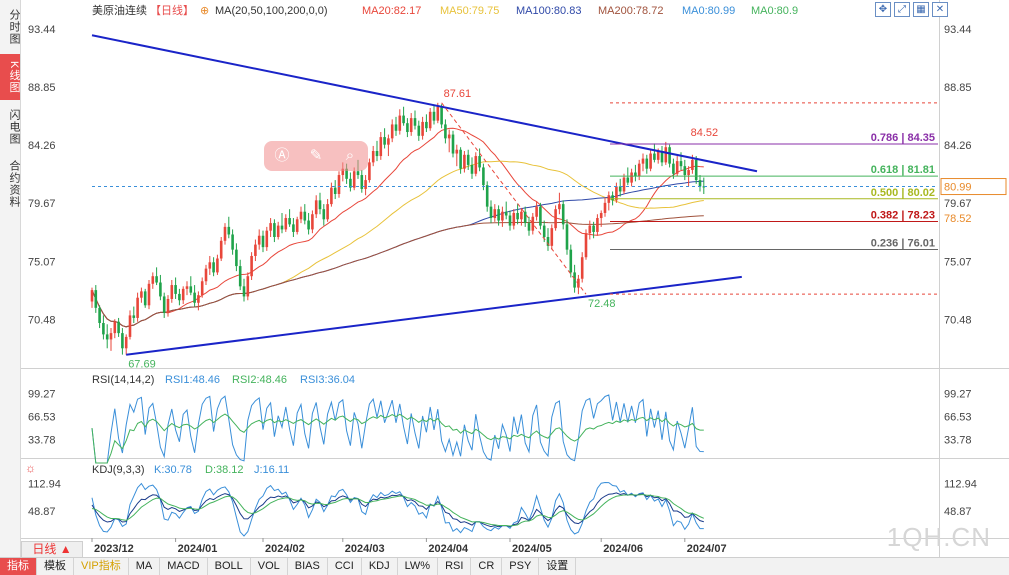 This screenshot has height=575, width=1009. Describe the element at coordinates (101, 566) in the screenshot. I see `toolbar-item: VIP指标` at that location.